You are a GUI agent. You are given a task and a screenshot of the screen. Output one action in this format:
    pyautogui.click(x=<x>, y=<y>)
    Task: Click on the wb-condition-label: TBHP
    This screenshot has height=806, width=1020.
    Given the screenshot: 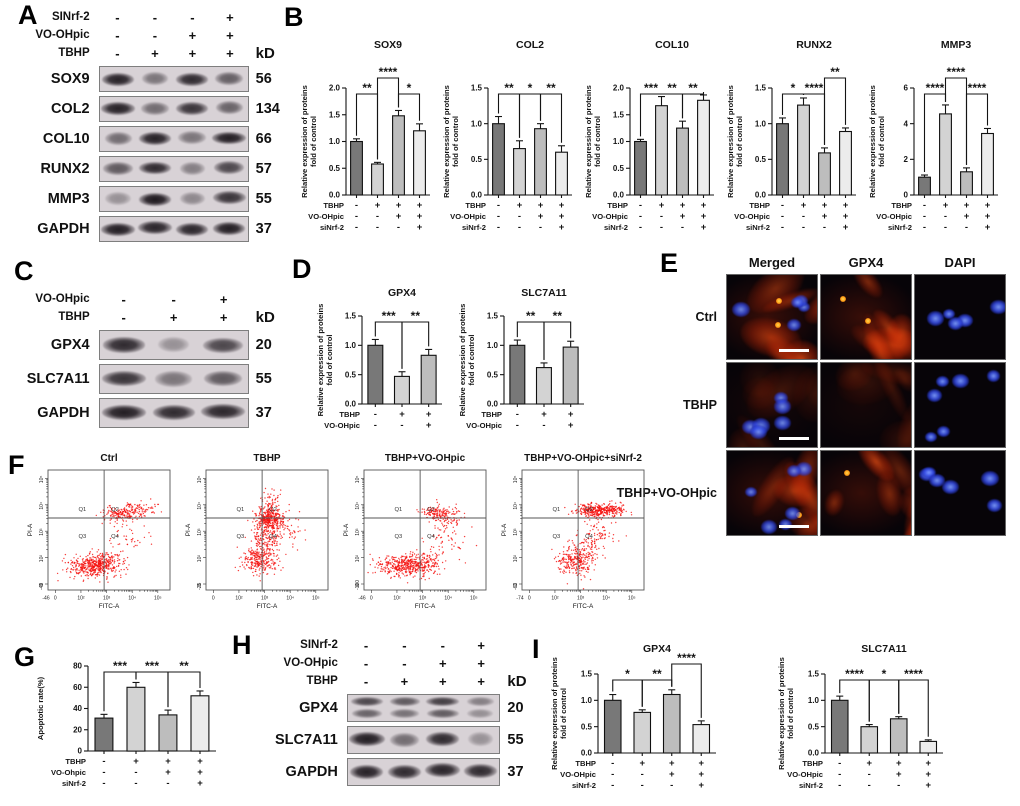 What is the action you would take?
    pyautogui.click(x=74, y=317)
    